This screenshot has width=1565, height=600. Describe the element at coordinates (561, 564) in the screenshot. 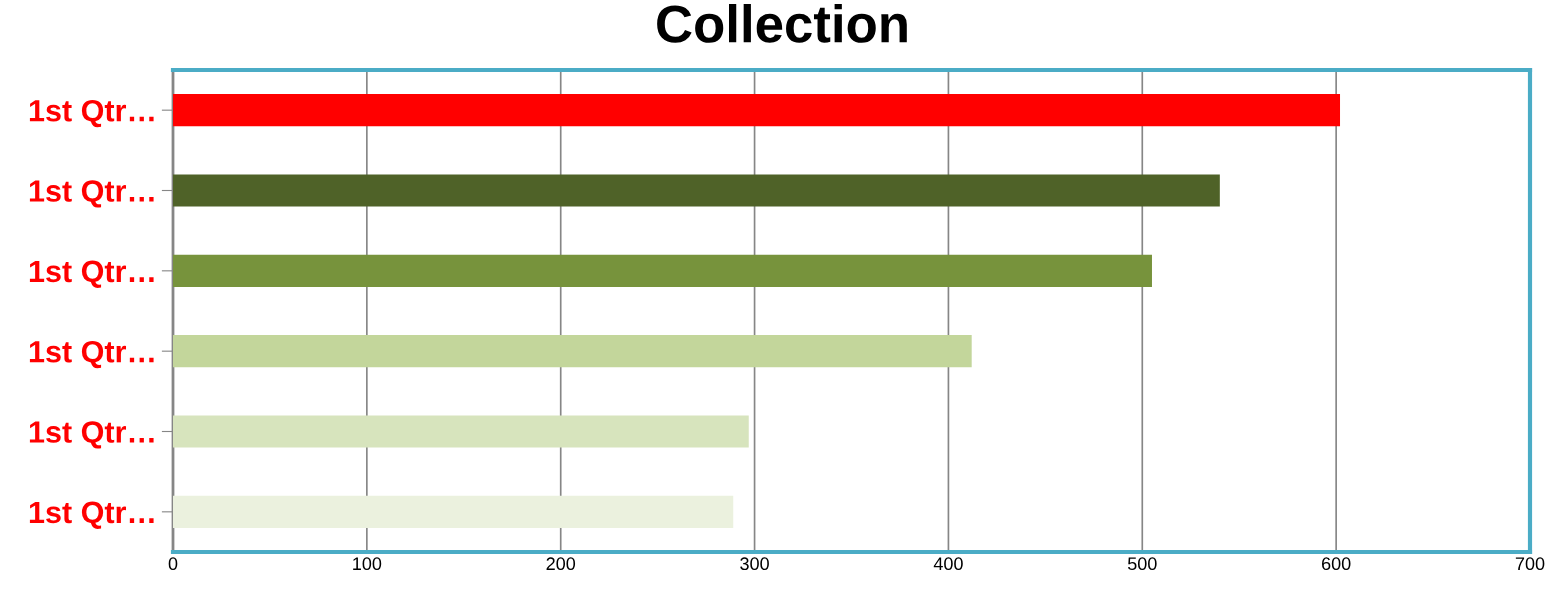

I see `x-tick-label: 200` at that location.